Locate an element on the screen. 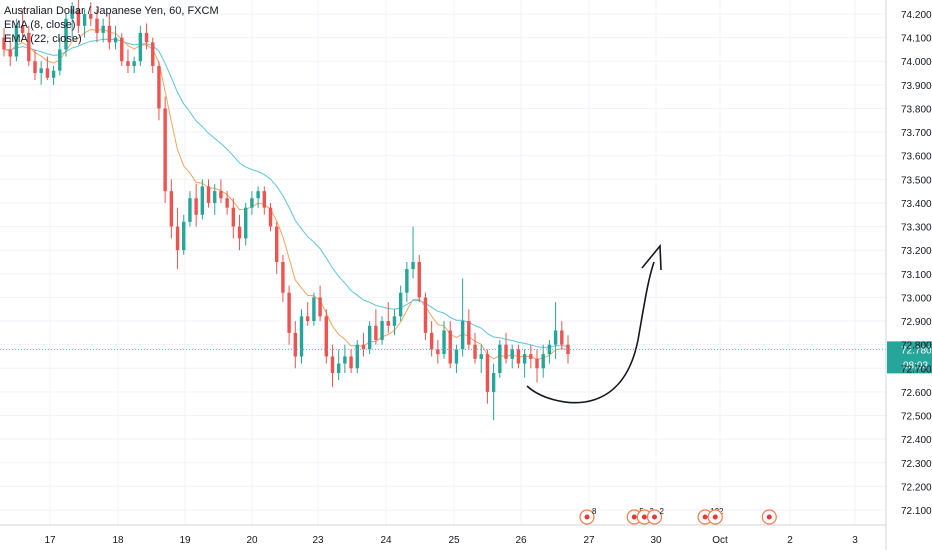 The height and width of the screenshot is (554, 932). candle-body is located at coordinates (184, 236).